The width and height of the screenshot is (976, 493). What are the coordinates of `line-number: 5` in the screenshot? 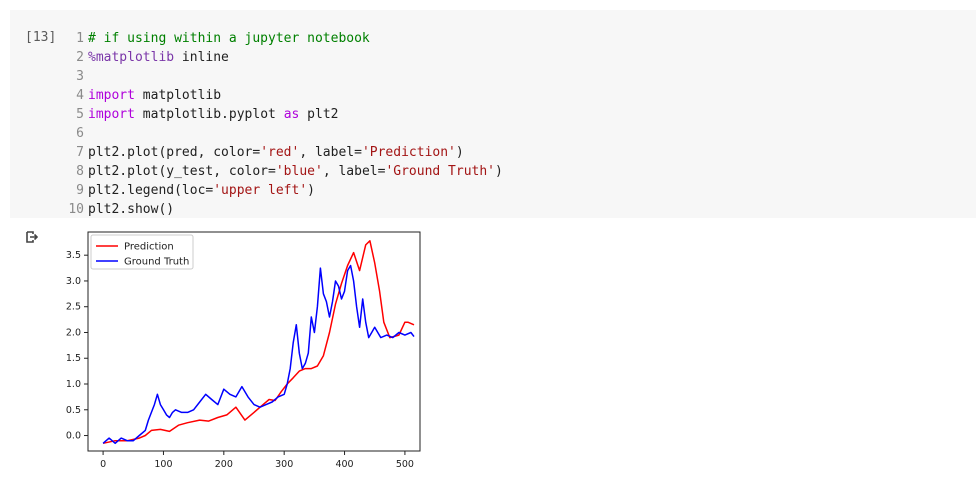 It's located at (80, 114).